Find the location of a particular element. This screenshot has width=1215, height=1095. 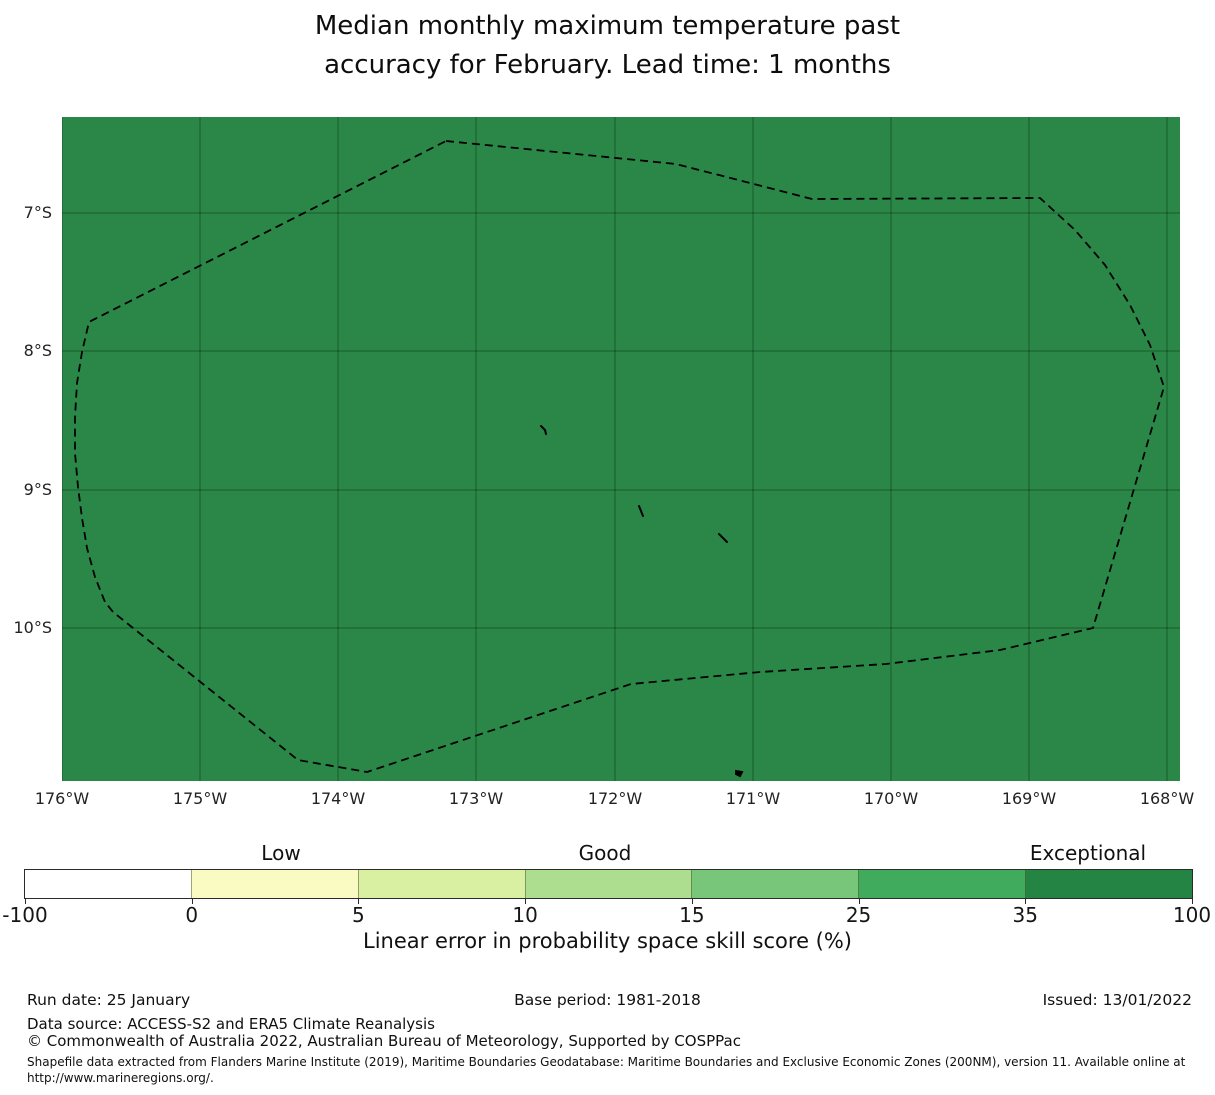

colorbar is located at coordinates (608, 884).